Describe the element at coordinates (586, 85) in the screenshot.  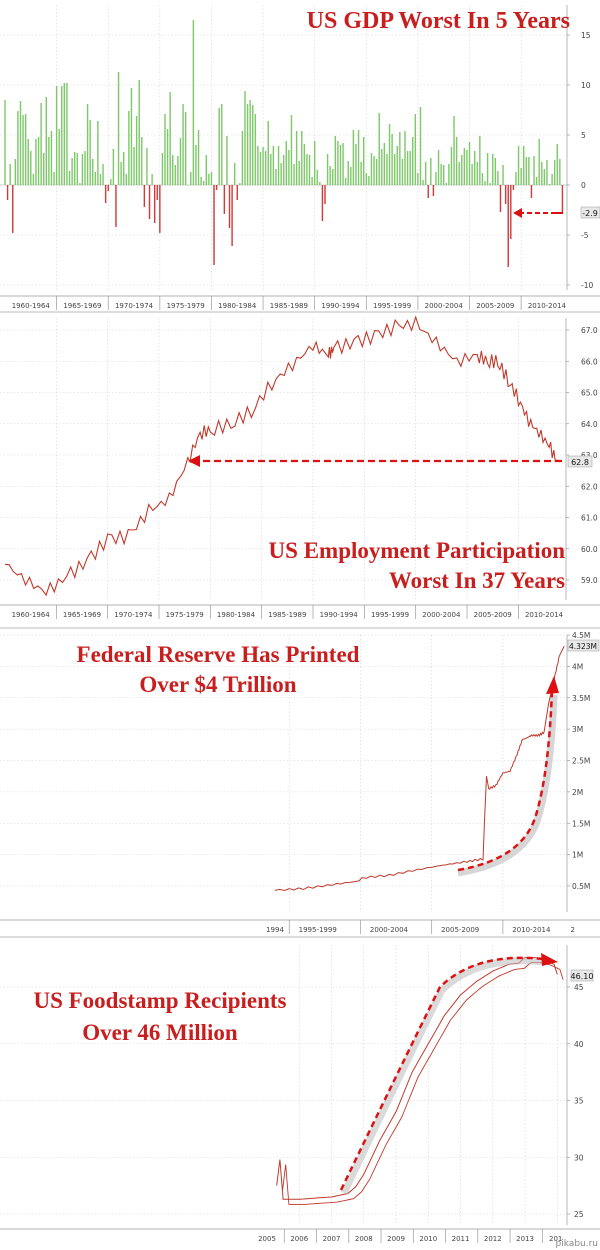
I see `gdp-ytick-label: 10` at that location.